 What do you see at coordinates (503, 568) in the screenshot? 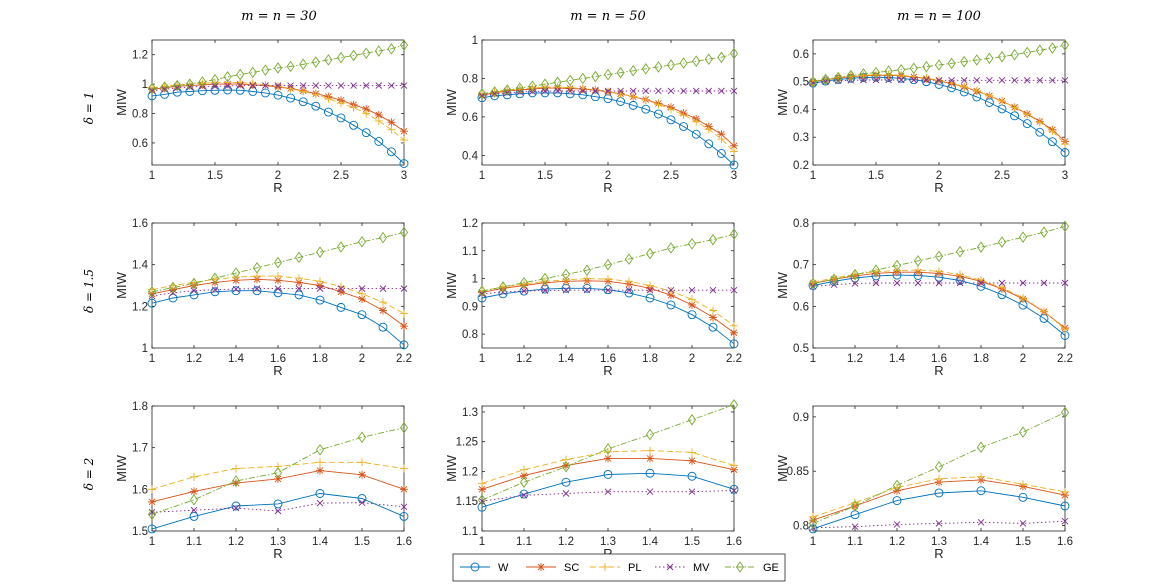
I see `legend-label: W` at bounding box center [503, 568].